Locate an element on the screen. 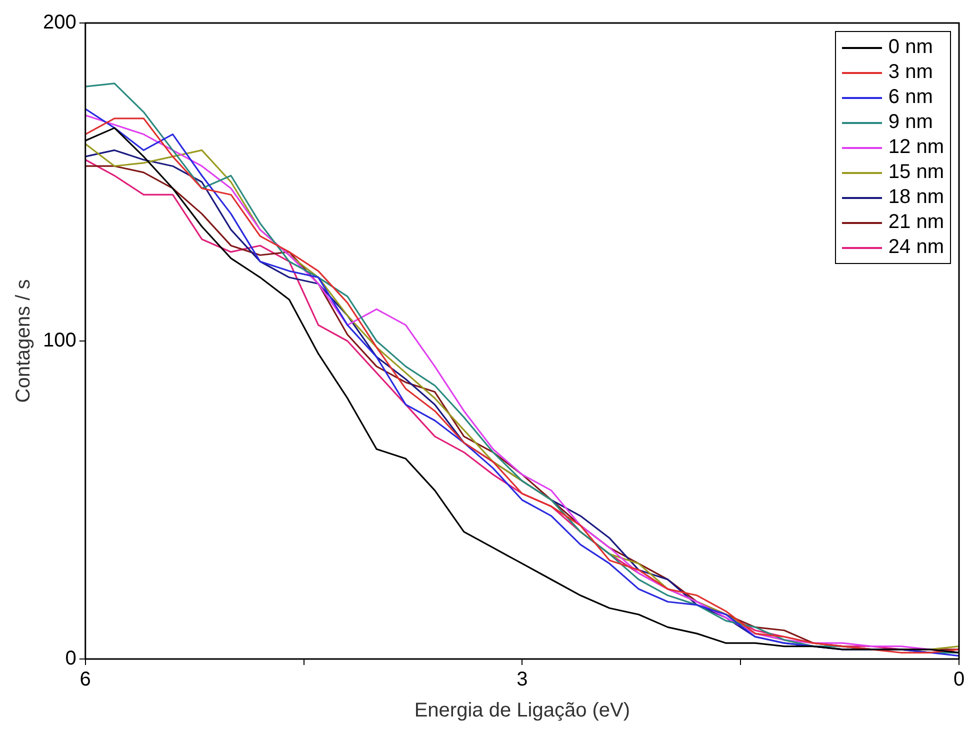  y-axis-title: Contagens / s is located at coordinates (23, 341).